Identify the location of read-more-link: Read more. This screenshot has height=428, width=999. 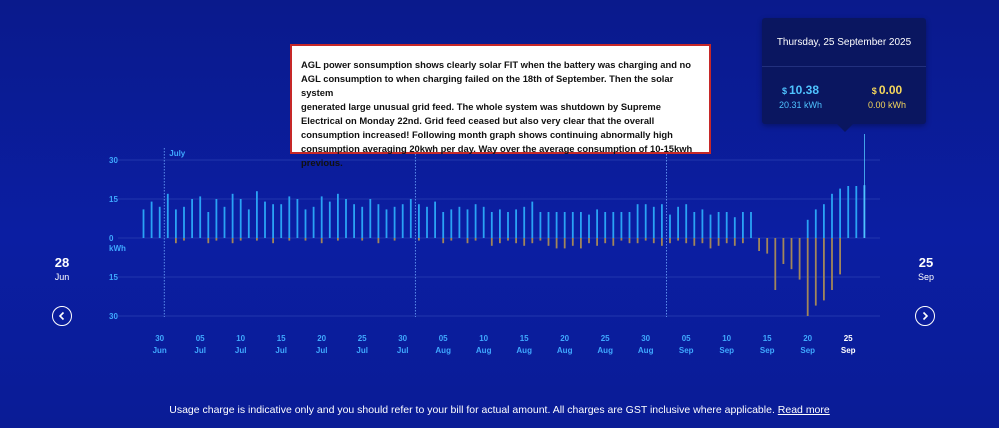
(803, 410).